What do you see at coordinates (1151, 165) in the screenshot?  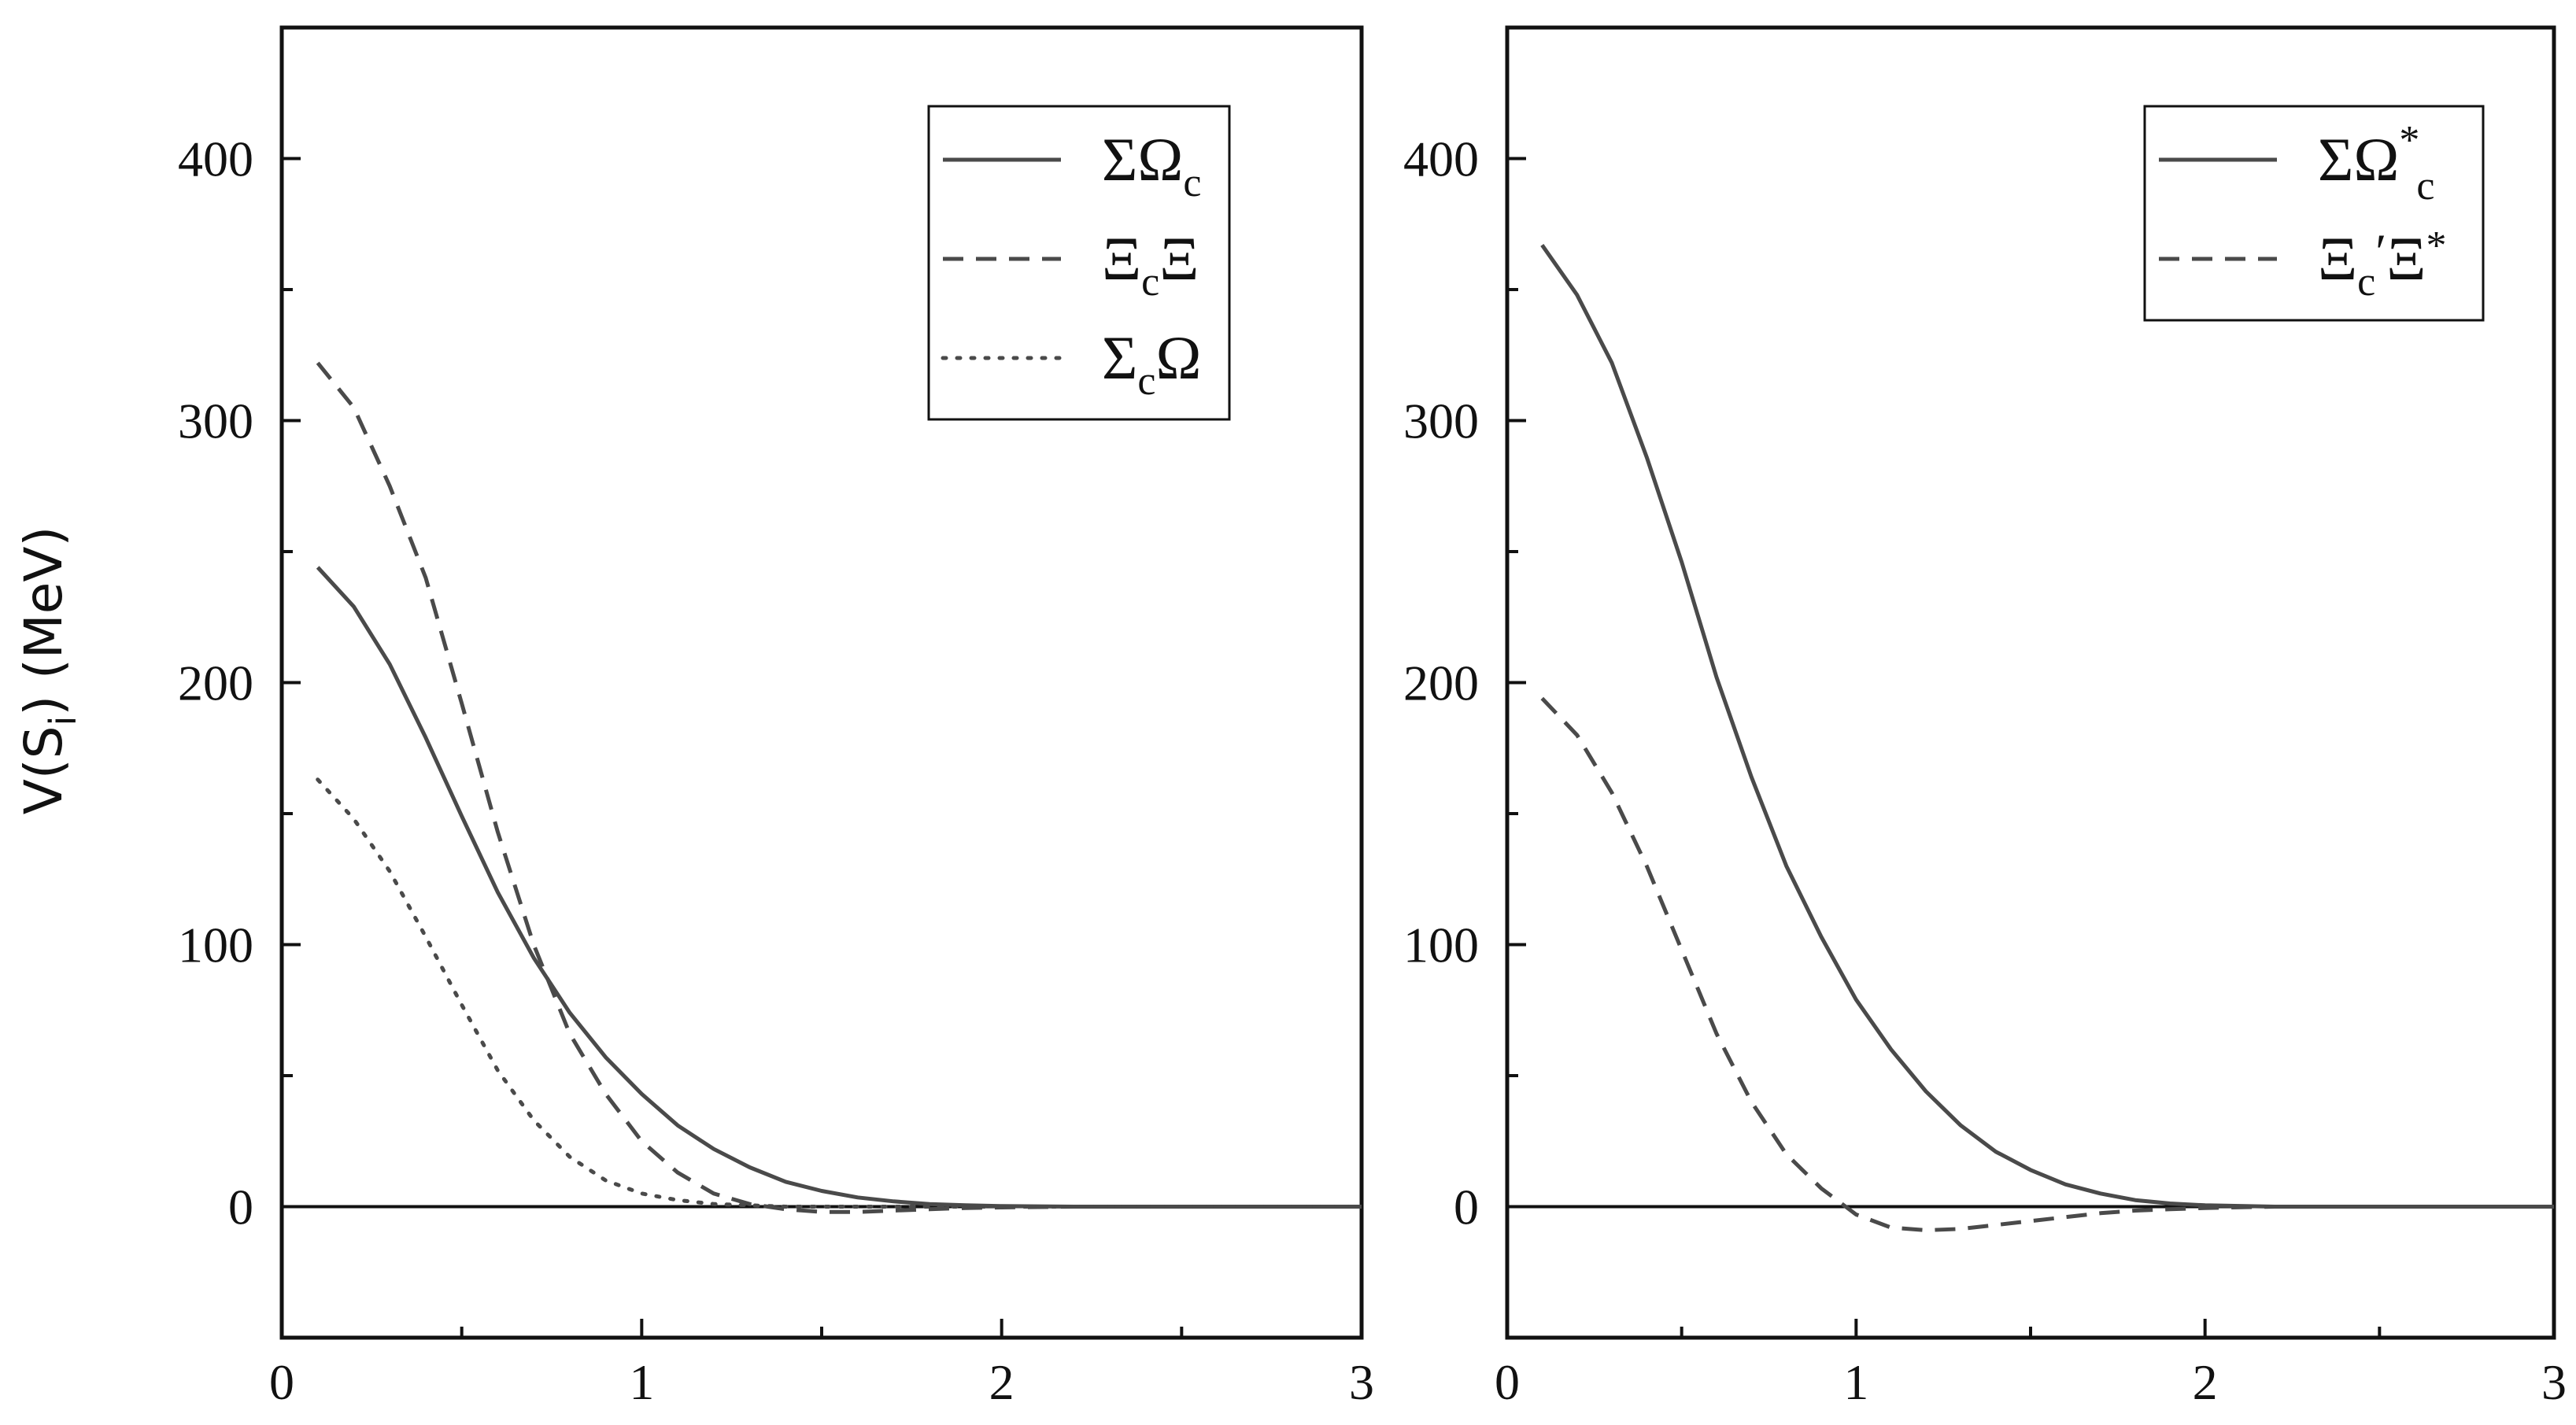 I see `legend-label-1: ΣΩc` at bounding box center [1151, 165].